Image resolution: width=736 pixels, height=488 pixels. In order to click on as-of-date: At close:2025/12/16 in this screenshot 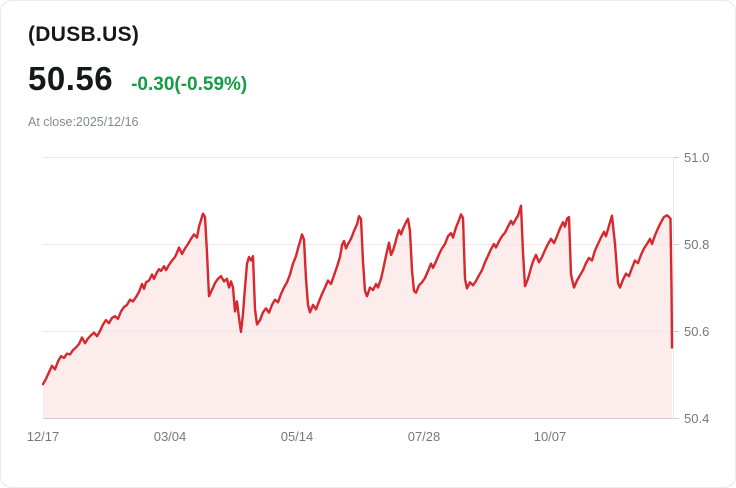, I will do `click(83, 122)`.